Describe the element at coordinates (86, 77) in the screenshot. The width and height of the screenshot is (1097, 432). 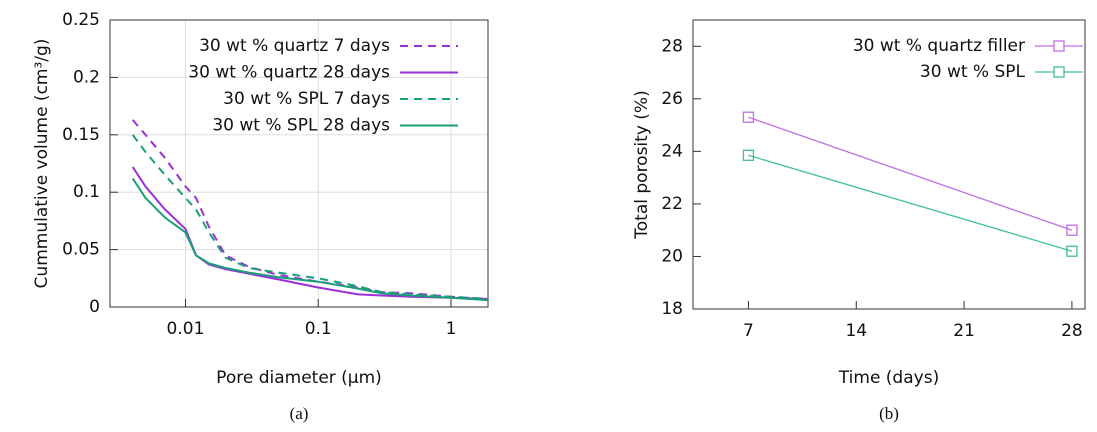
I see `y-tick-label: 0.2` at that location.